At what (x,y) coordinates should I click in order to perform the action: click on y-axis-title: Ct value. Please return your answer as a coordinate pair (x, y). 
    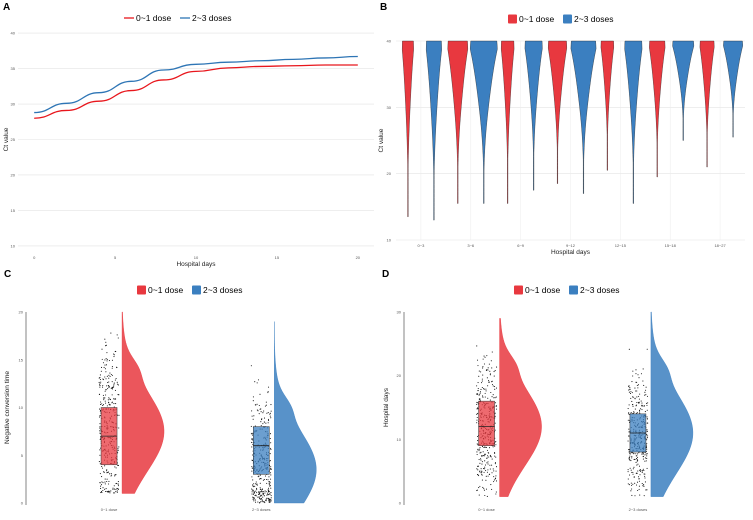
    Looking at the image, I should click on (381, 140).